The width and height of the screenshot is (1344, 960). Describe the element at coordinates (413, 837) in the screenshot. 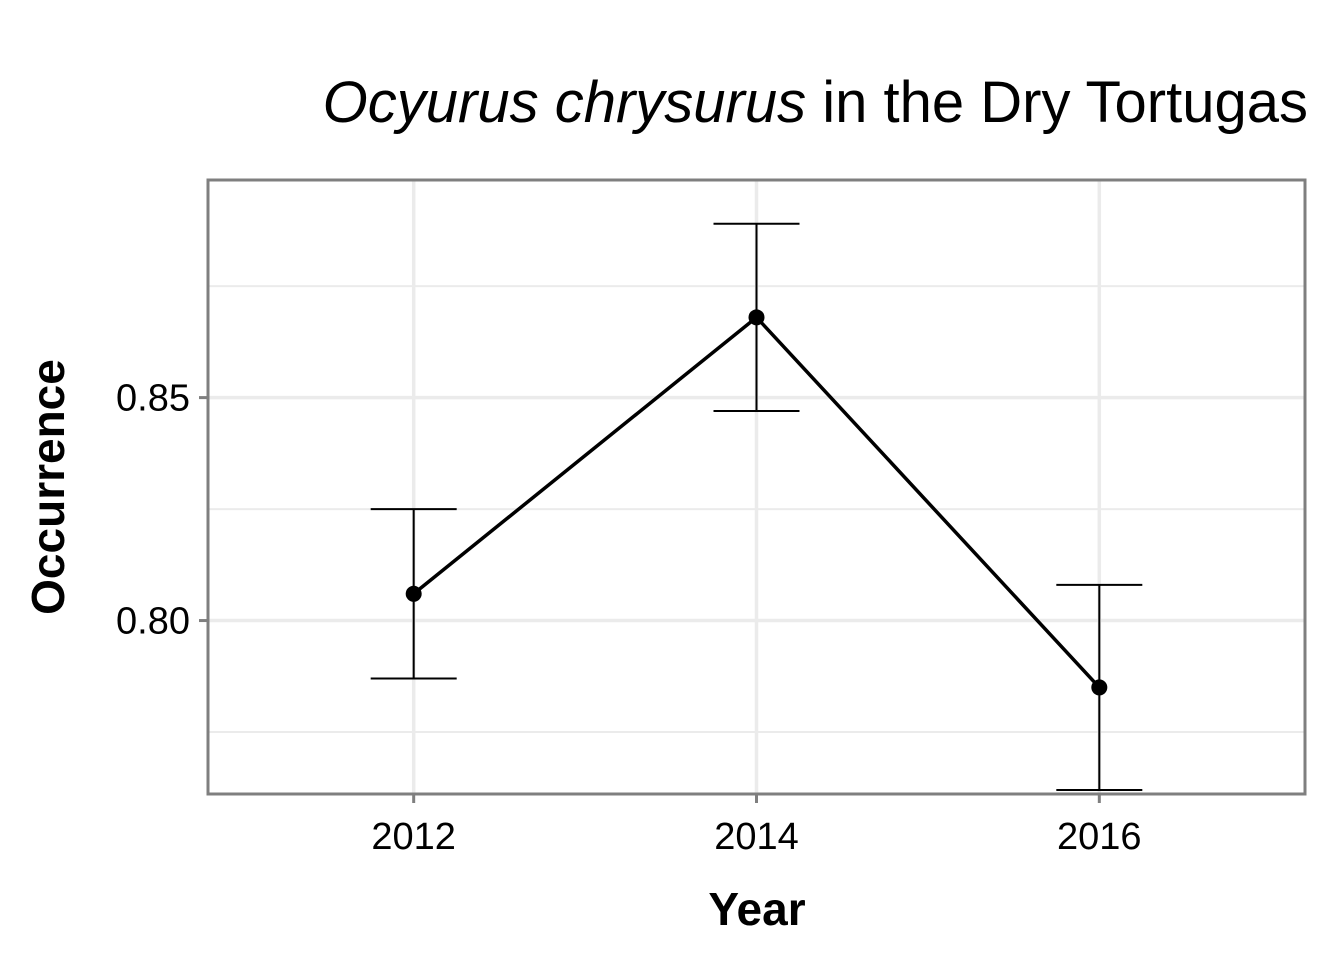

I see `x-tick-label: 2012` at that location.